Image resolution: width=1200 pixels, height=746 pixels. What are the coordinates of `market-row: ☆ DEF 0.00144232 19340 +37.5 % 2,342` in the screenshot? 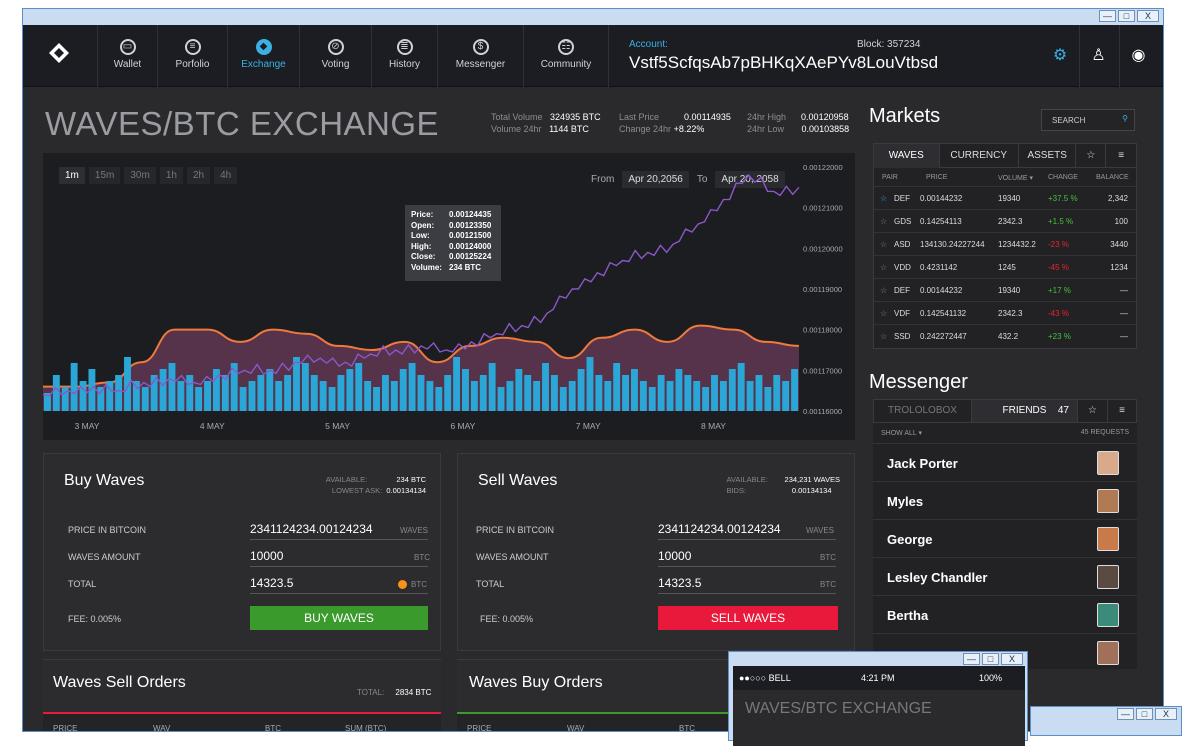 It's located at (1005, 197).